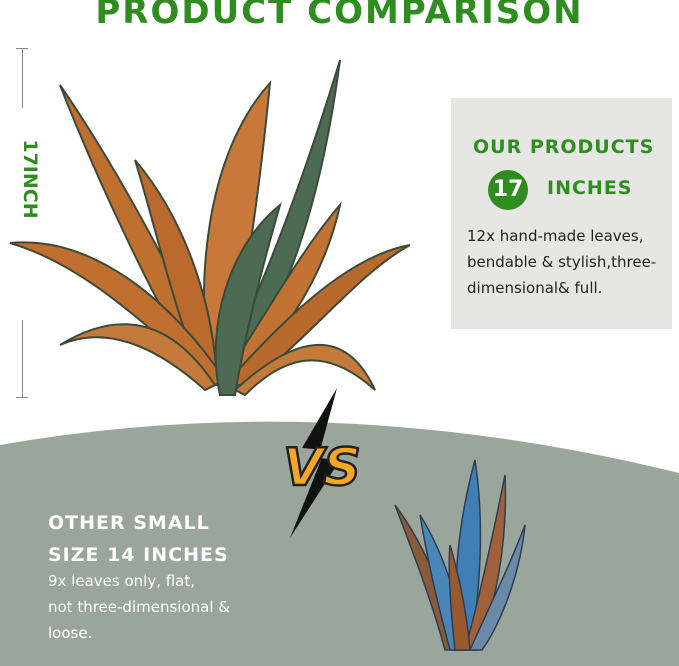 Image resolution: width=679 pixels, height=666 pixels. Describe the element at coordinates (590, 188) in the screenshot. I see `size-unit: INCHES` at that location.